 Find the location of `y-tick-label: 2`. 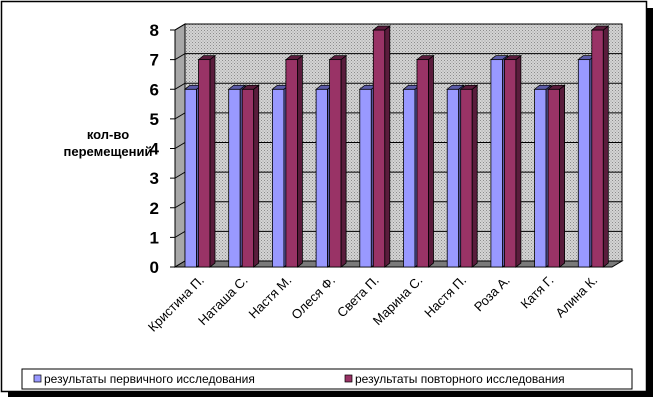

y-tick-label: 2 is located at coordinates (154, 208).